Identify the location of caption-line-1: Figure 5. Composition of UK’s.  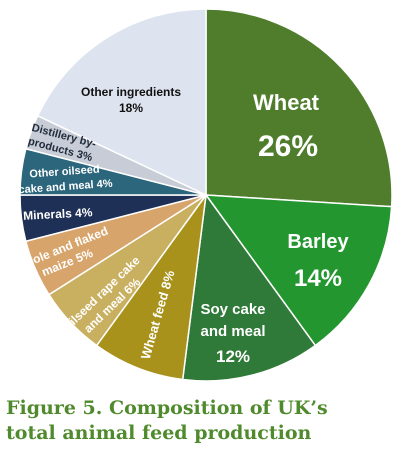
(167, 408).